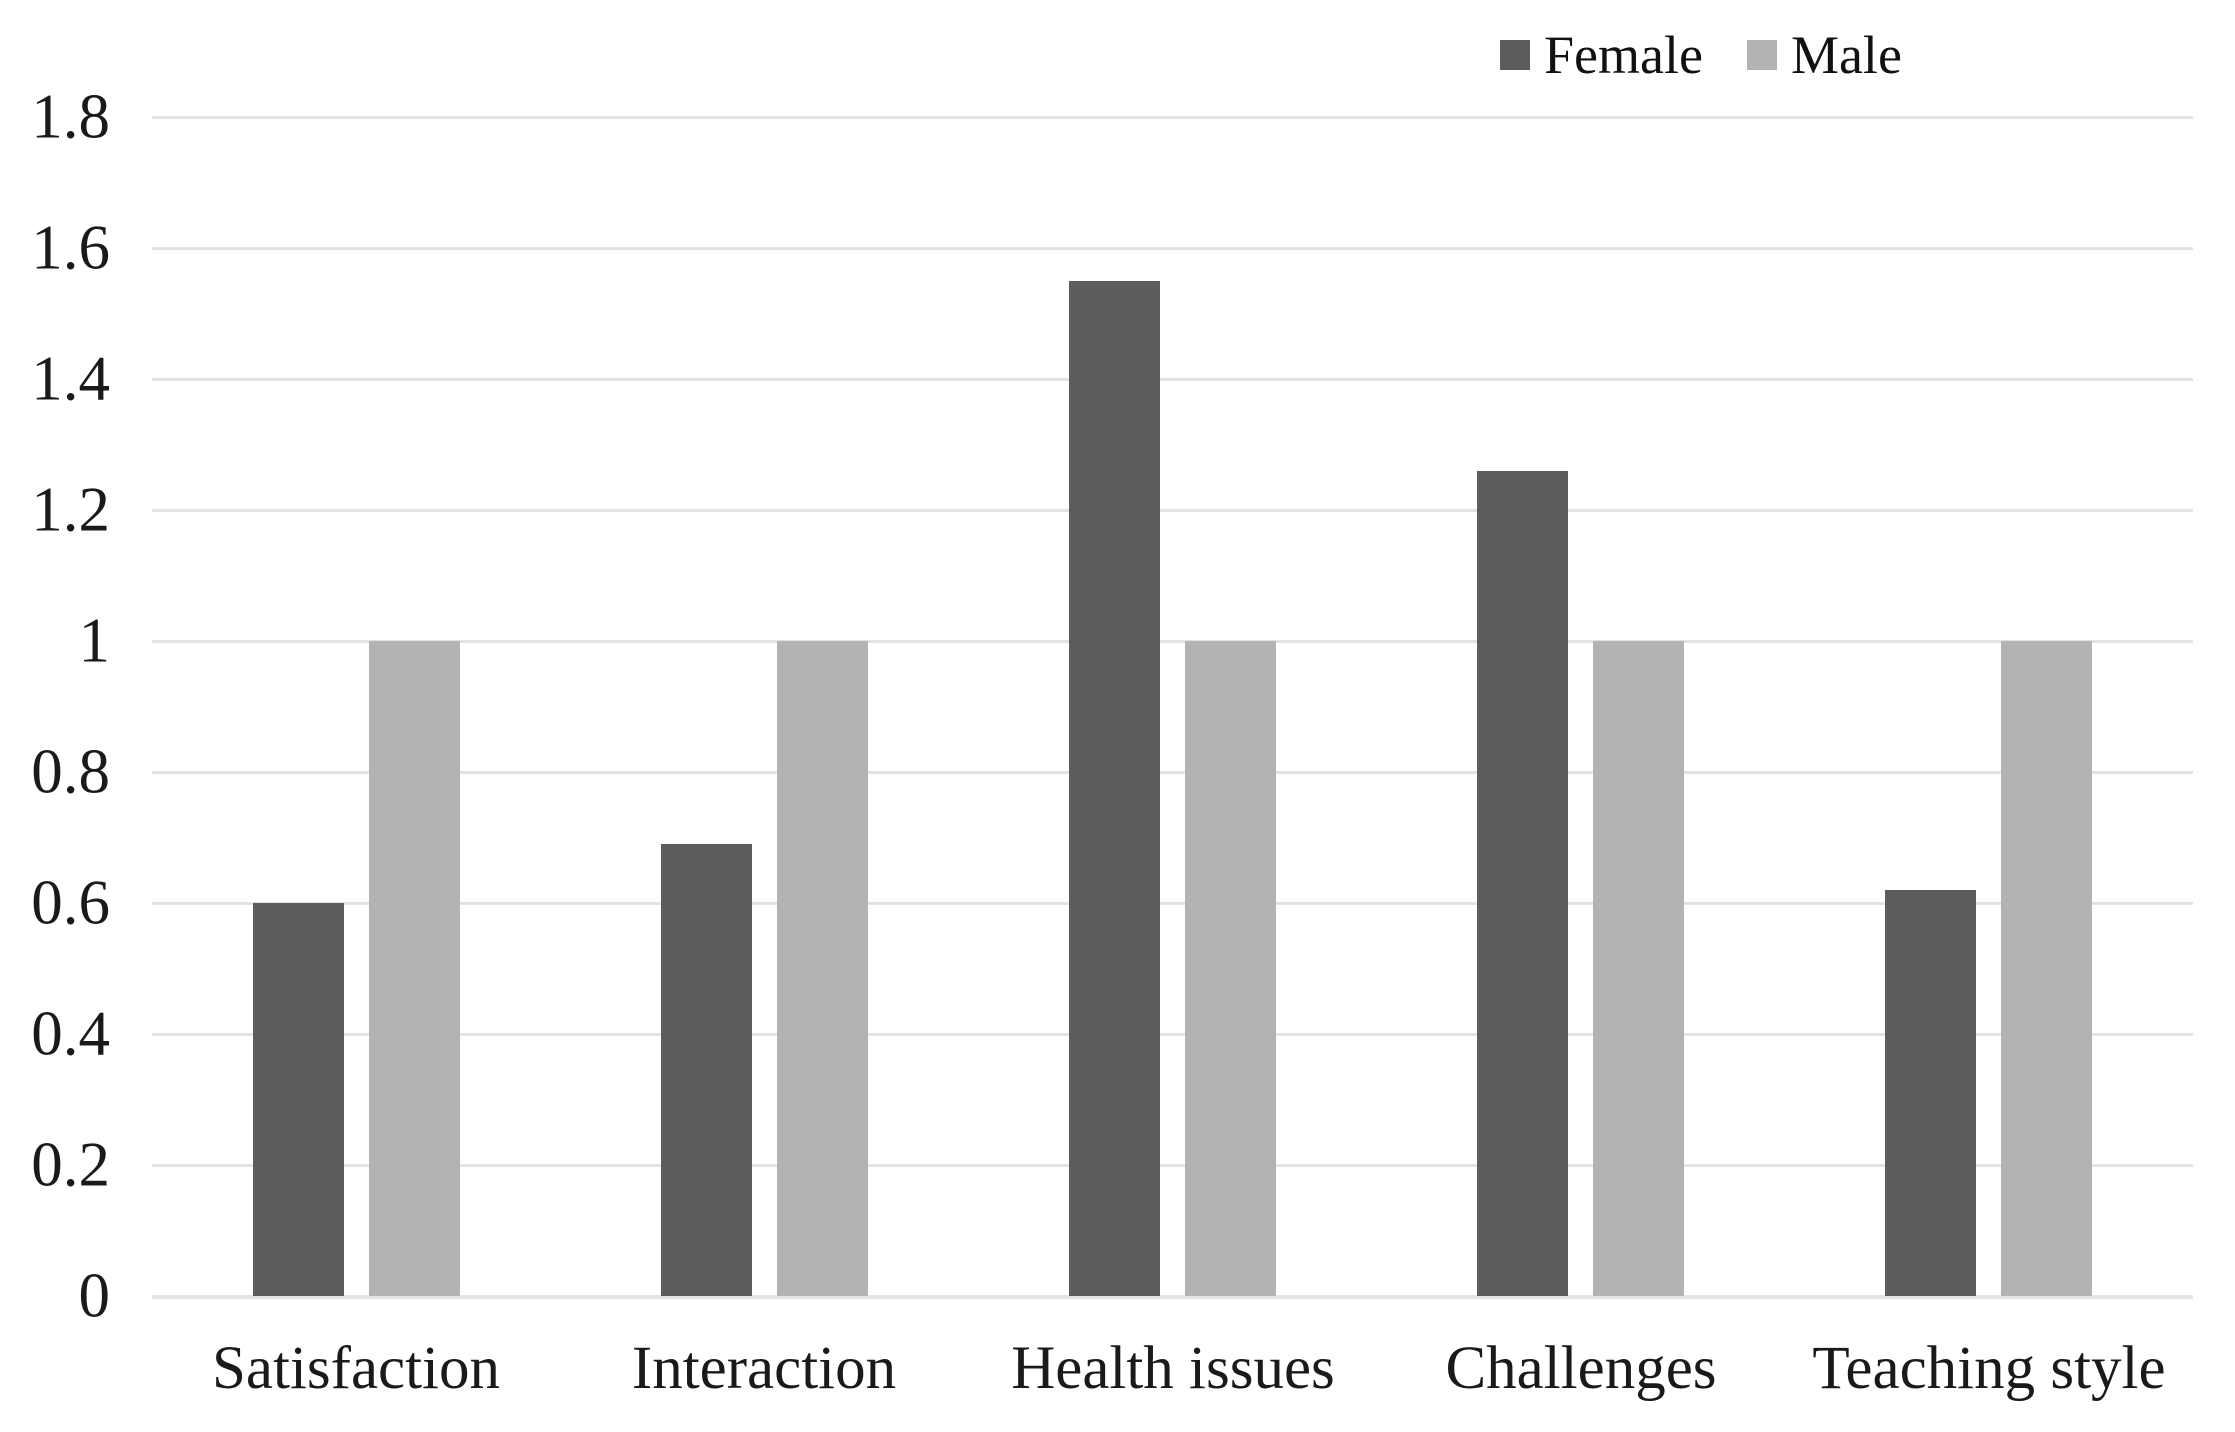  What do you see at coordinates (1930, 1093) in the screenshot?
I see `bar-female-teaching-style` at bounding box center [1930, 1093].